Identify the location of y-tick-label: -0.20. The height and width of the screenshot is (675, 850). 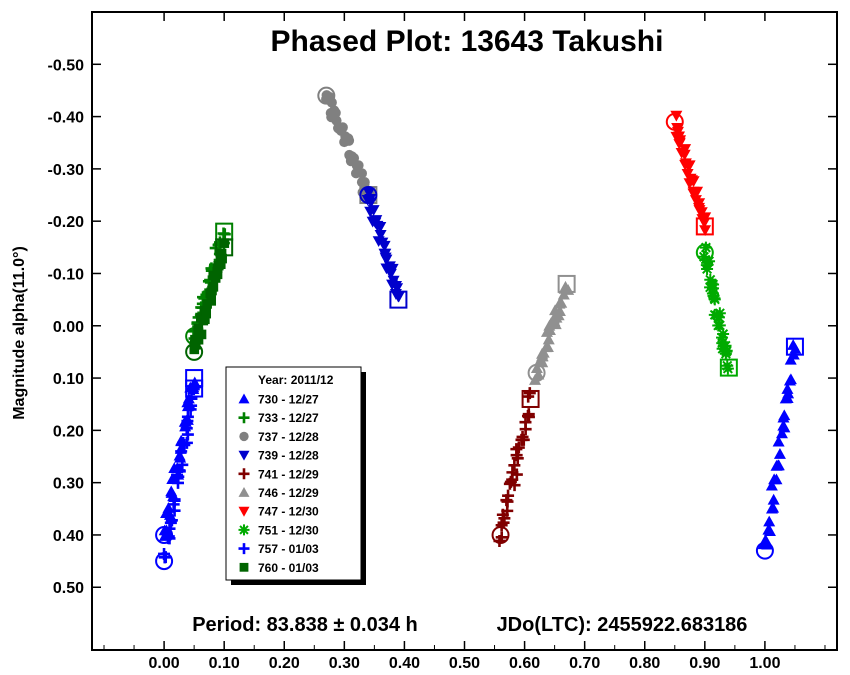
(66, 222).